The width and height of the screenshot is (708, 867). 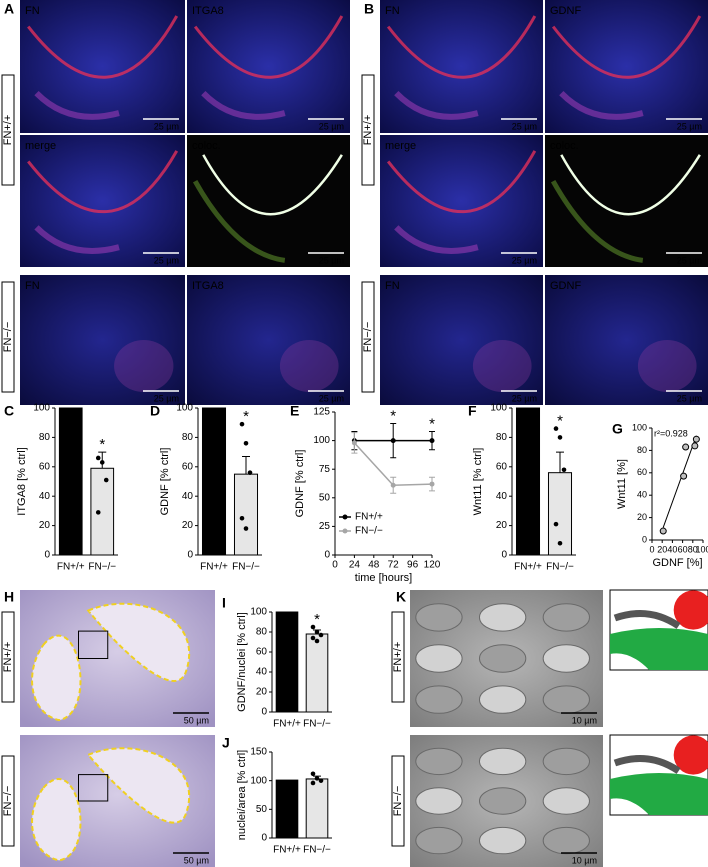 I want to click on x-tick-label: 0, so click(x=335, y=565).